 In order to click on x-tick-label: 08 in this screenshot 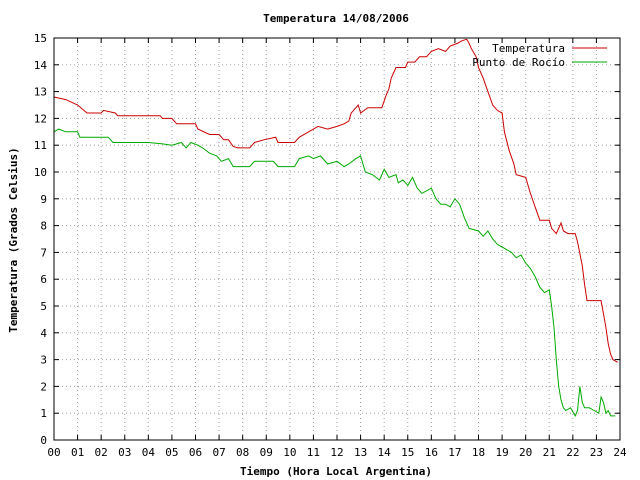, I will do `click(242, 452)`.